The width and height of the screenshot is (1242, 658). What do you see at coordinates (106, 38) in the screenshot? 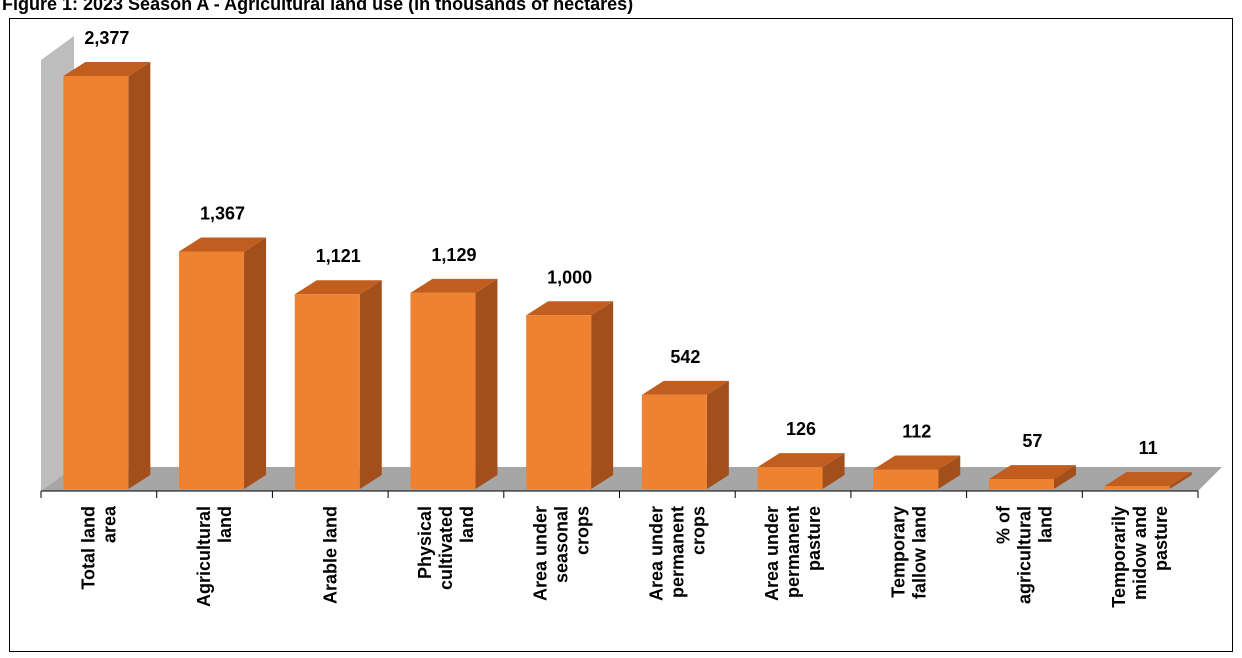
I see `data-label: 2,377` at bounding box center [106, 38].